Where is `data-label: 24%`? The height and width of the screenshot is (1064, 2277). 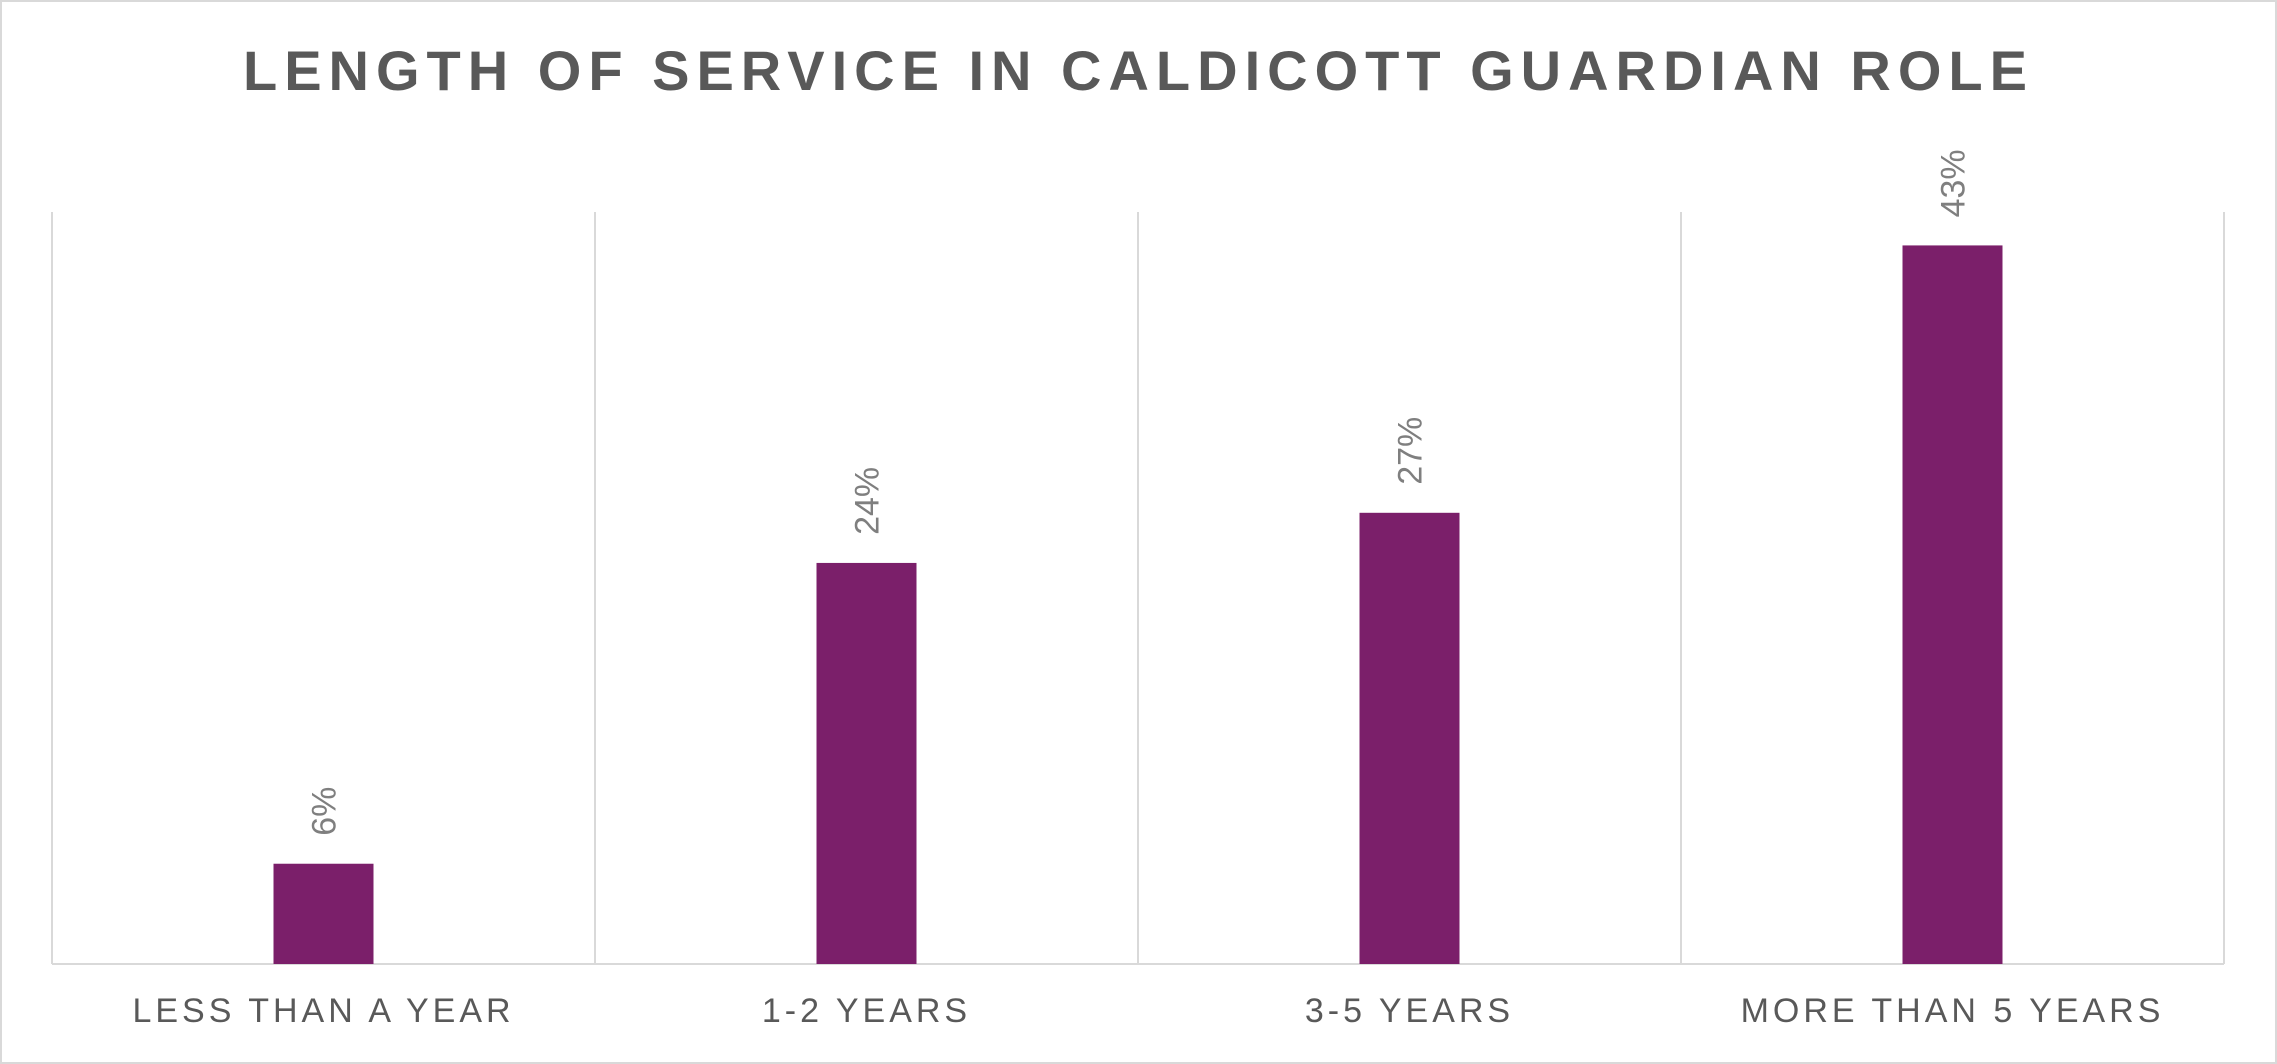 data-label: 24% is located at coordinates (868, 501).